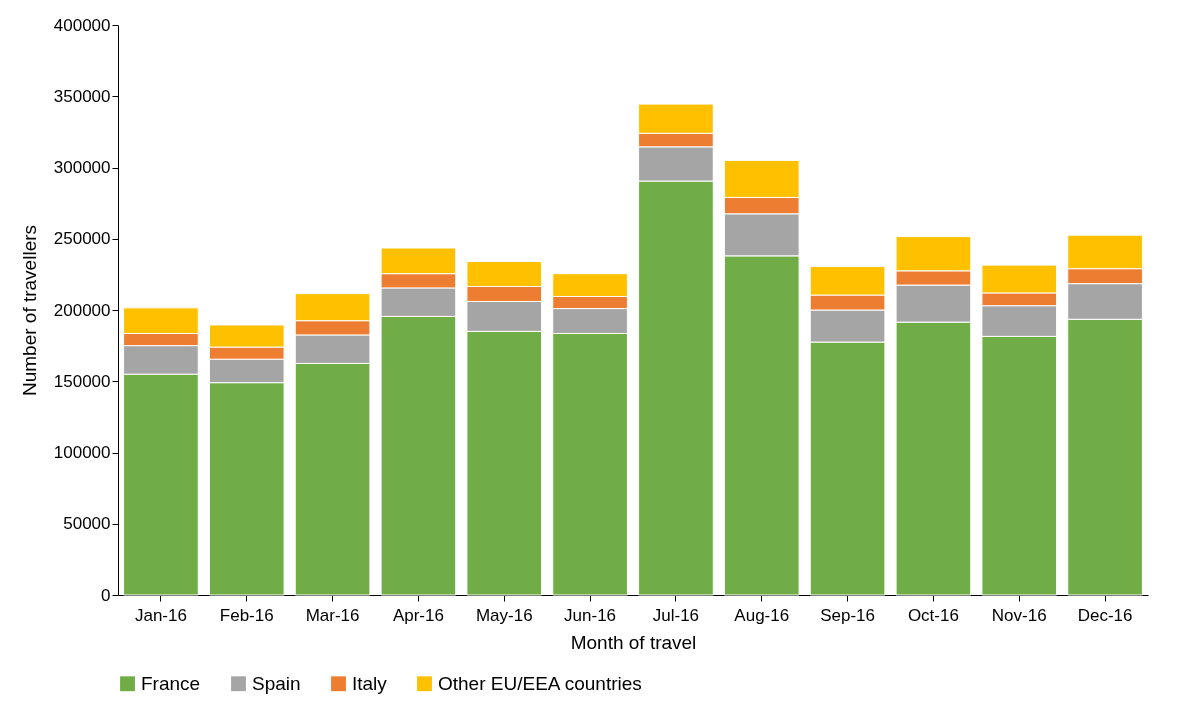 The image size is (1184, 724). I want to click on y-tick-label: 200000, so click(82, 310).